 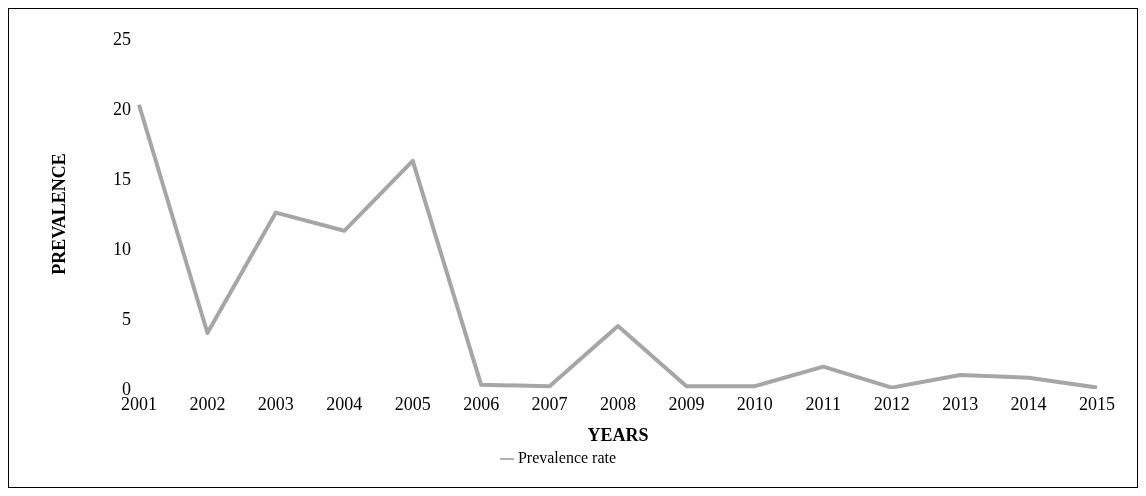 I want to click on y-tick-label: 15, so click(x=122, y=179).